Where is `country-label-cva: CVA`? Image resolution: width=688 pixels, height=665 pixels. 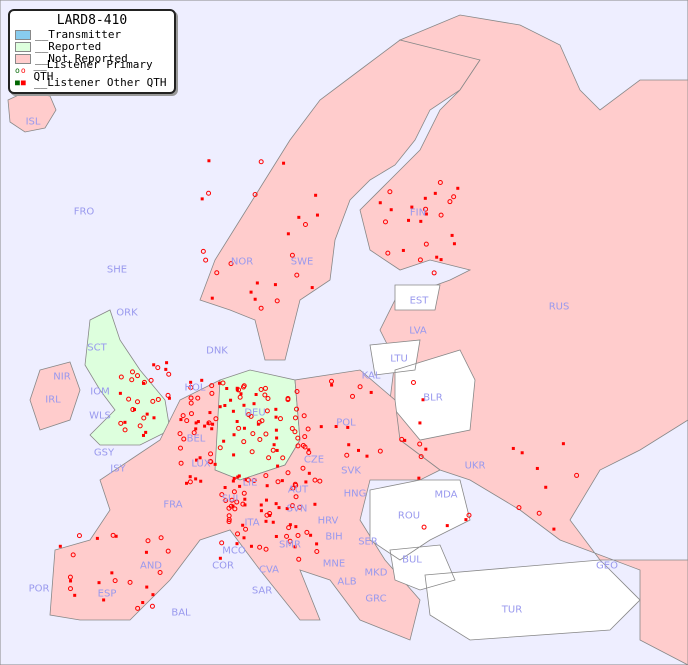
country-label-cva: CVA is located at coordinates (269, 570).